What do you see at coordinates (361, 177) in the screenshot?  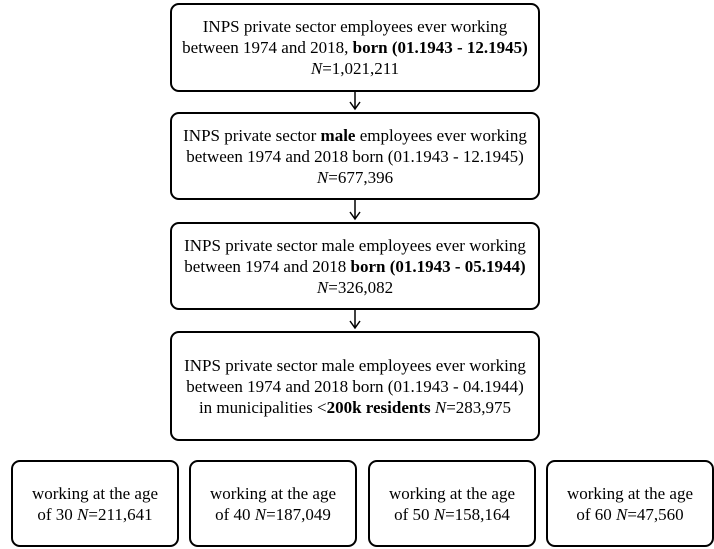 I see `n-value: =677,396` at bounding box center [361, 177].